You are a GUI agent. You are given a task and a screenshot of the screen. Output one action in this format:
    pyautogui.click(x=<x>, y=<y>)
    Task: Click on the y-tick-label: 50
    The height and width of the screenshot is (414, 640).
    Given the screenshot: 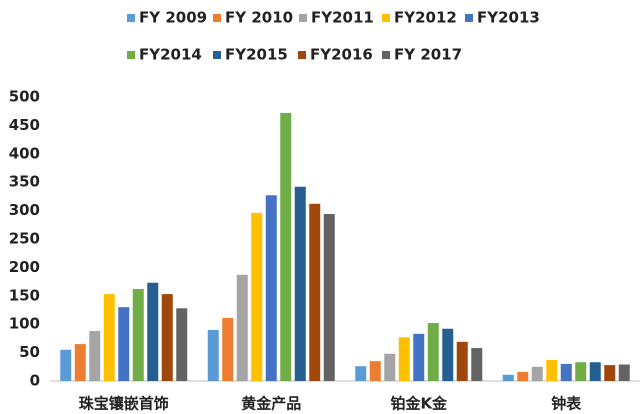 What is the action you would take?
    pyautogui.click(x=29, y=352)
    